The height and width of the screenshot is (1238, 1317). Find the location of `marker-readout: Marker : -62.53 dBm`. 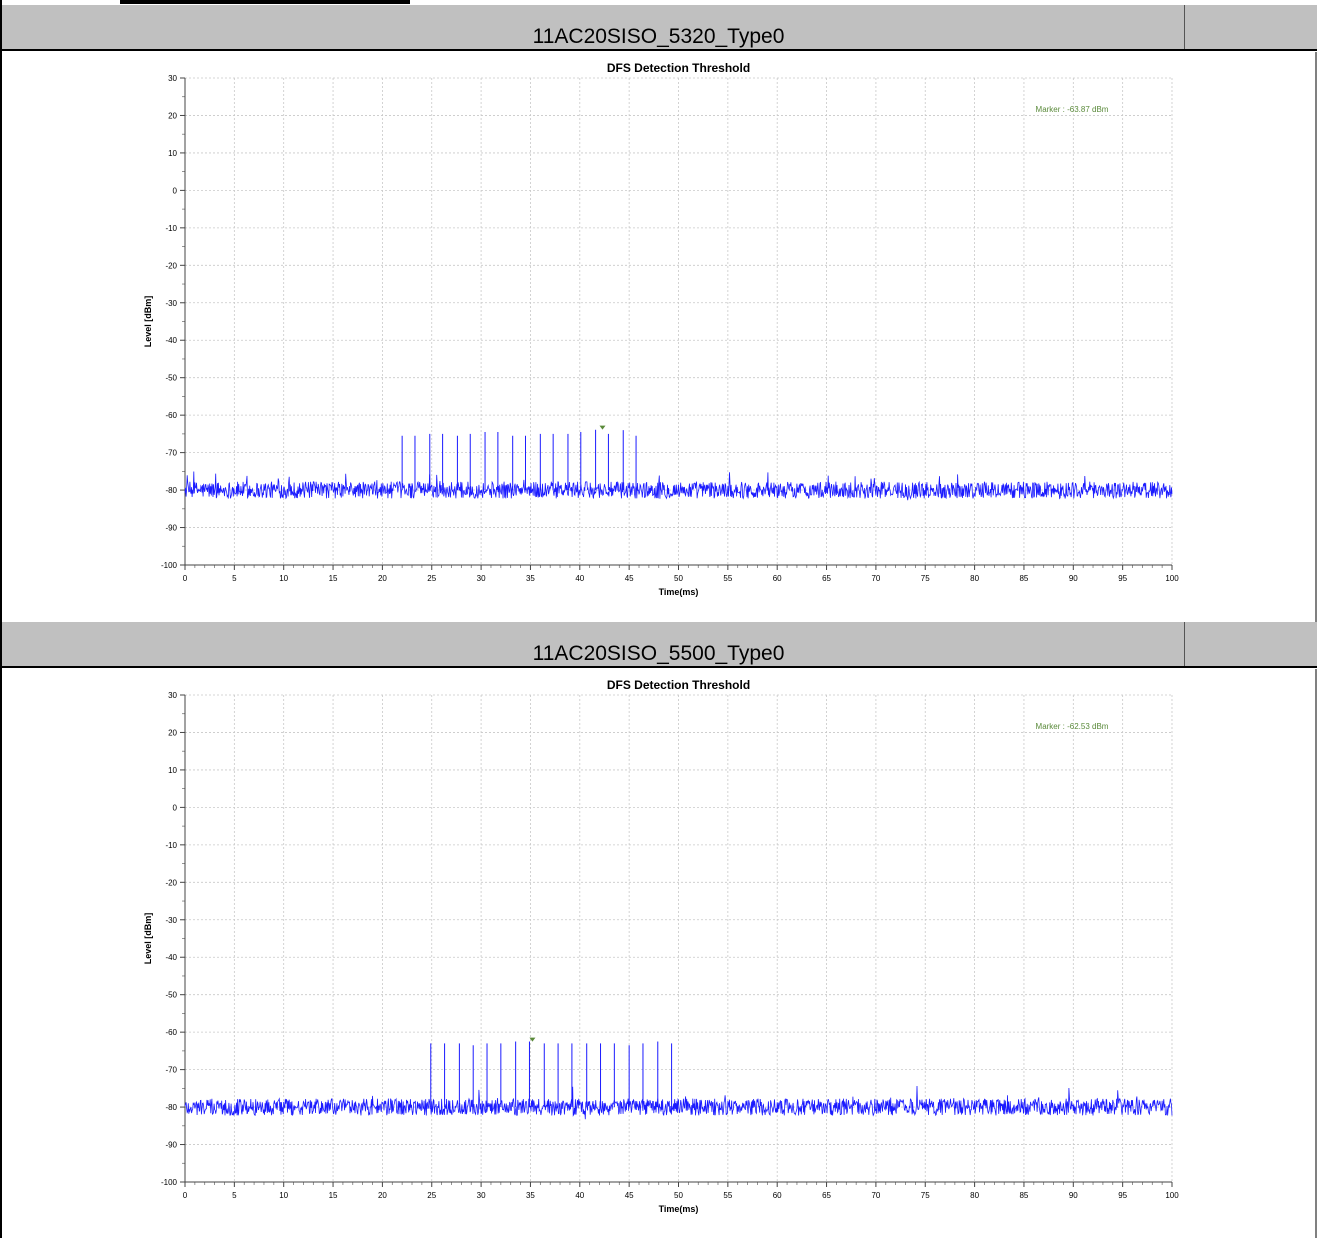

marker-readout: Marker : -62.53 dBm is located at coordinates (1072, 726).